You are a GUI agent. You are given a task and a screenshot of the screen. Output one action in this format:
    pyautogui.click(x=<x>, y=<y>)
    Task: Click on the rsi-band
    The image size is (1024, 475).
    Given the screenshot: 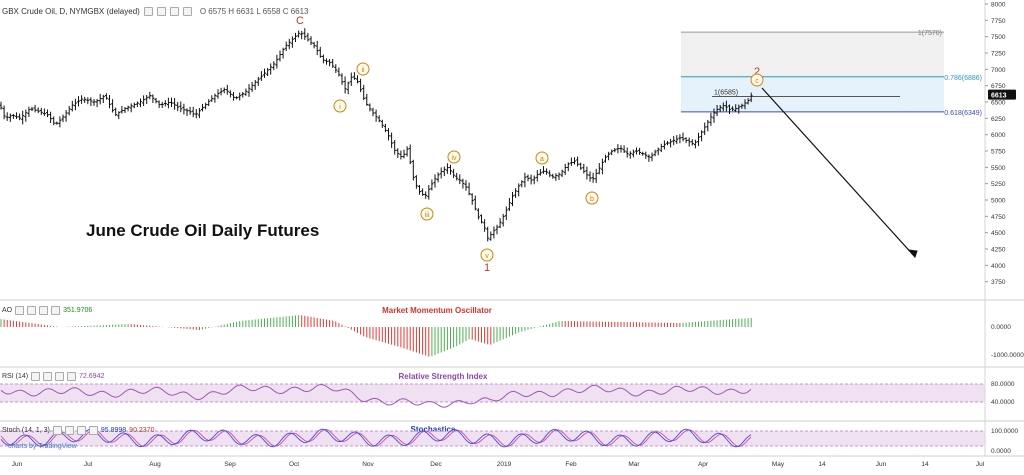 What is the action you would take?
    pyautogui.click(x=492, y=393)
    